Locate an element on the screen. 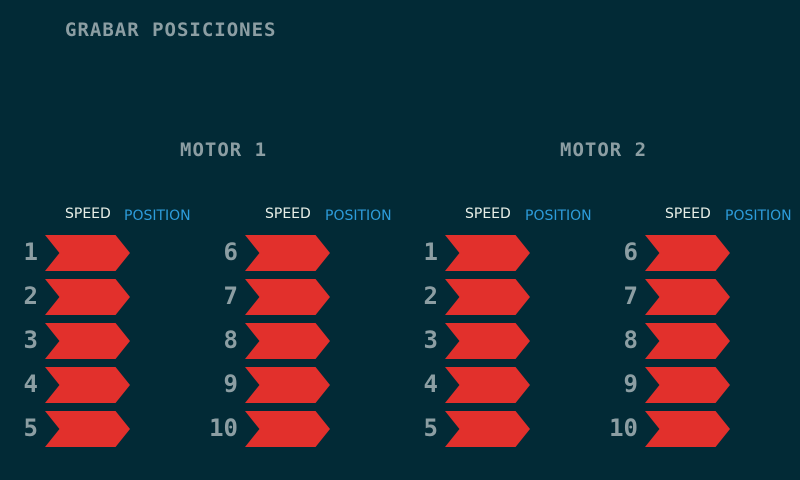 Image resolution: width=800 pixels, height=480 pixels. motor-2-title: MOTOR 2 is located at coordinates (604, 150).